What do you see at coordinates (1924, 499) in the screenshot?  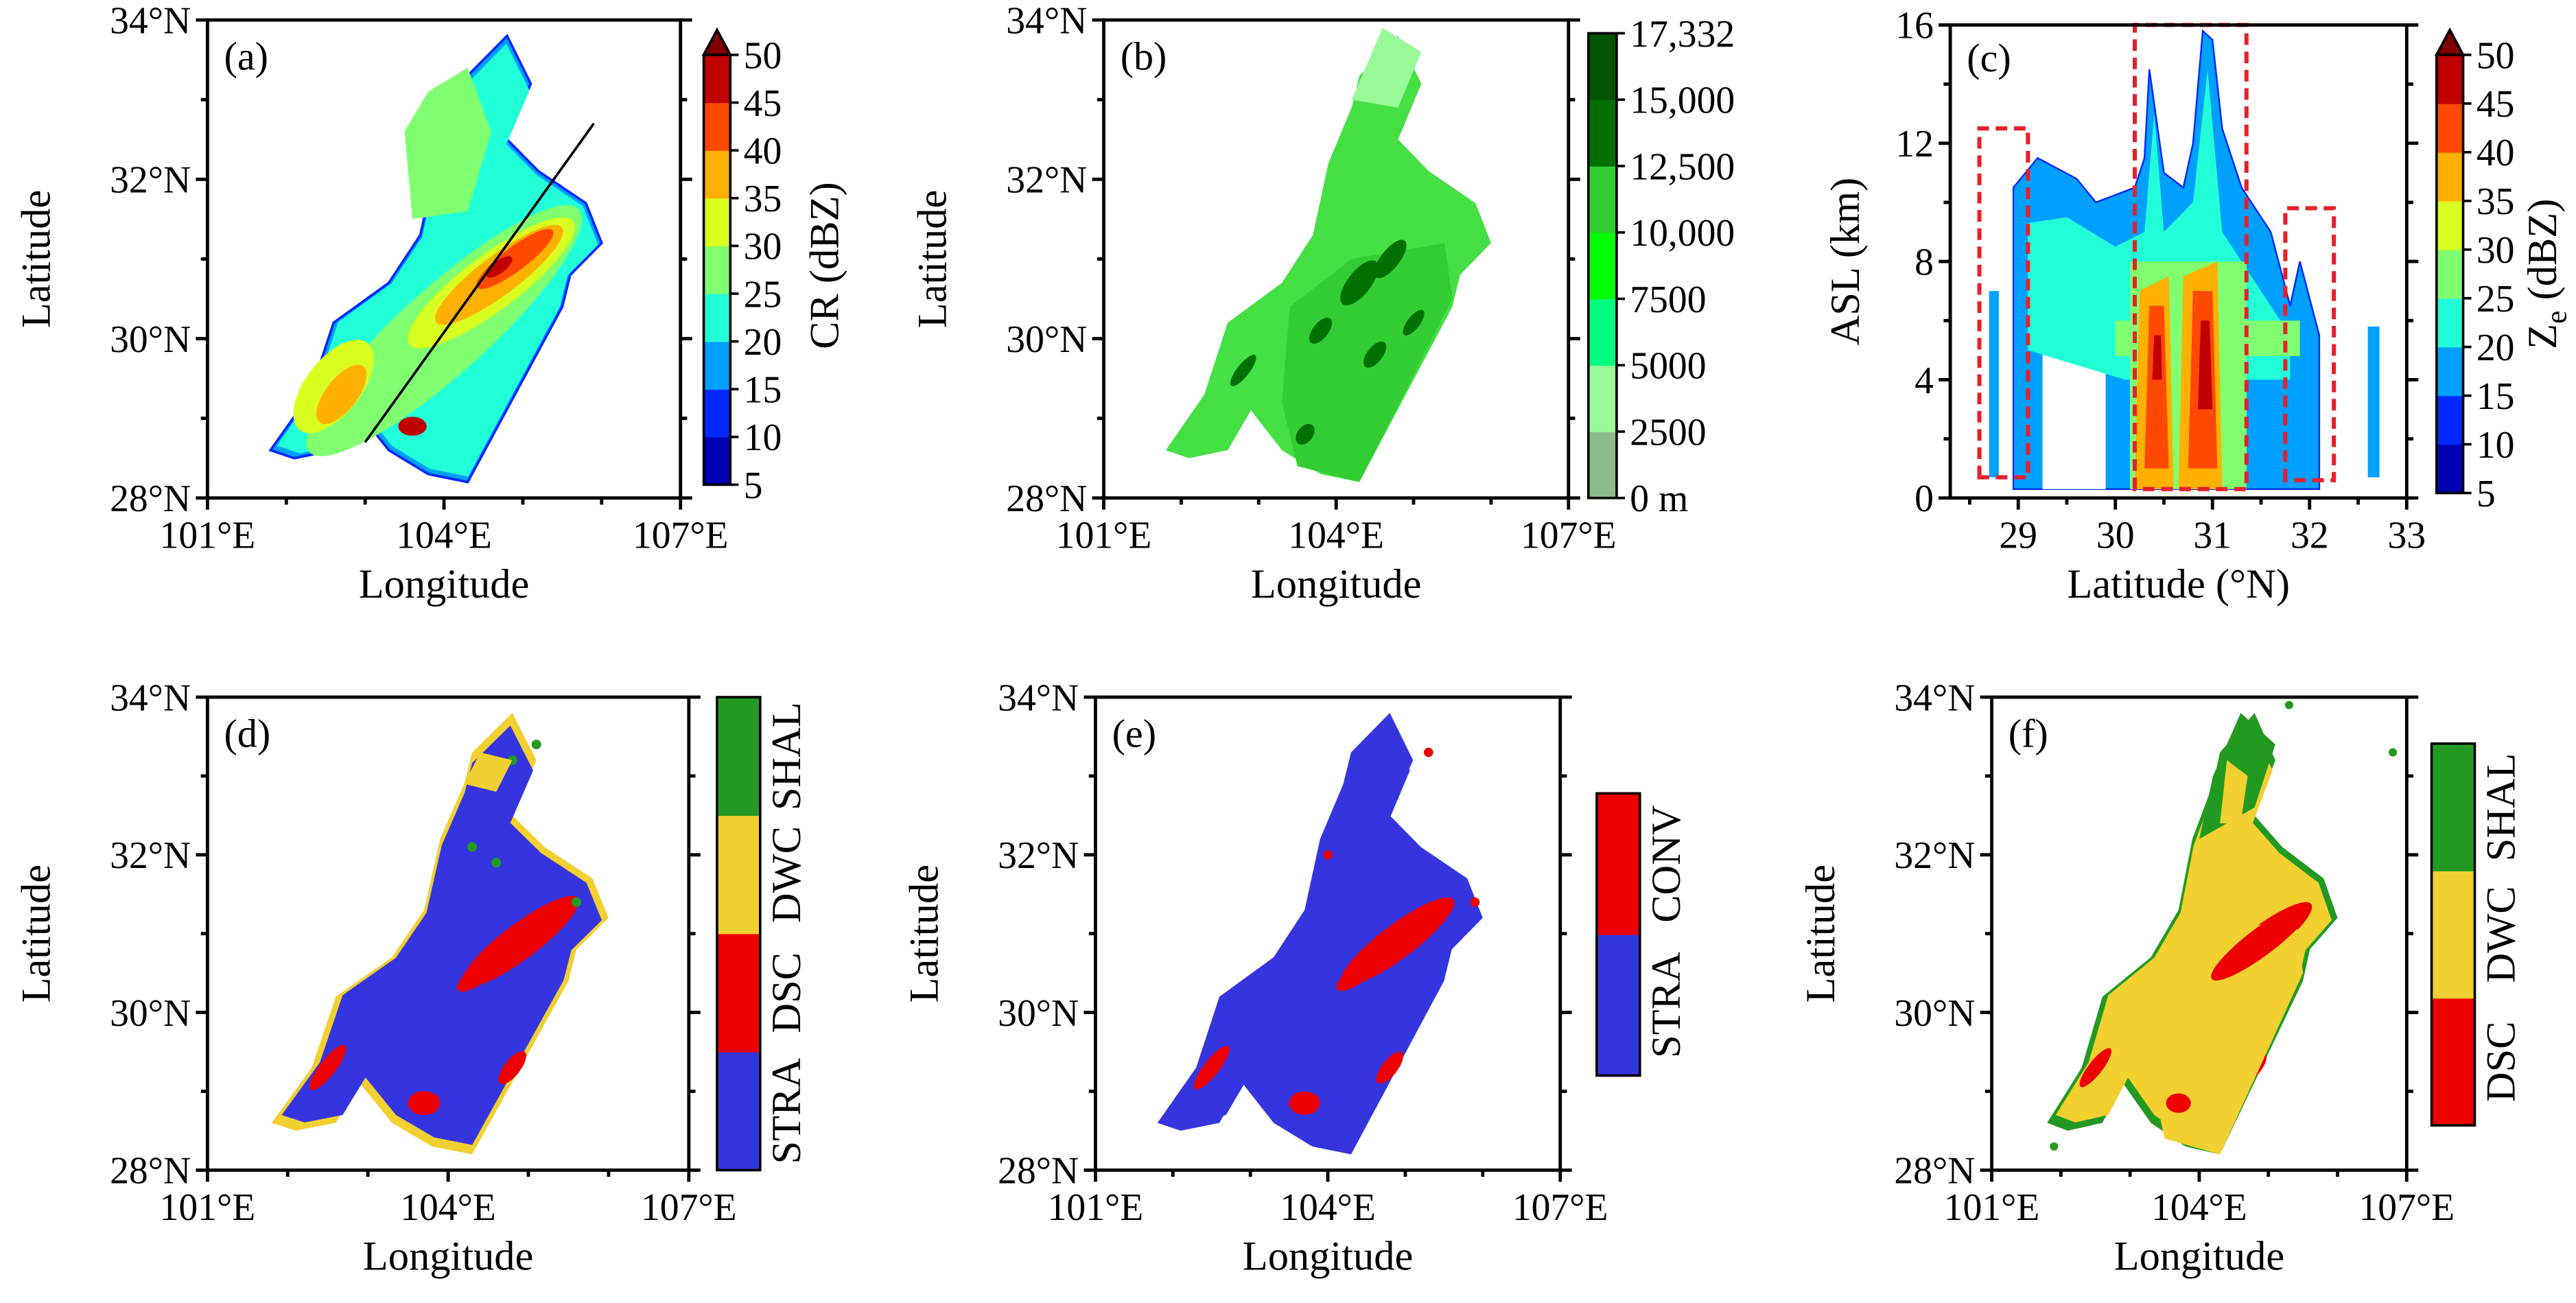 I see `y-tick-label: 0` at bounding box center [1924, 499].